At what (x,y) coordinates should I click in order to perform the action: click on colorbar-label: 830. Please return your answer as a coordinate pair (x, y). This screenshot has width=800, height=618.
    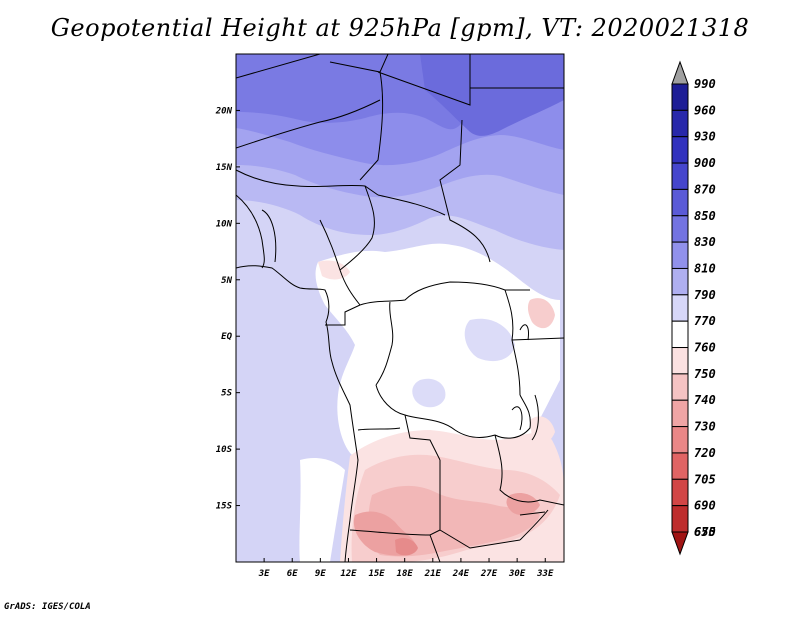
    Looking at the image, I should click on (705, 242).